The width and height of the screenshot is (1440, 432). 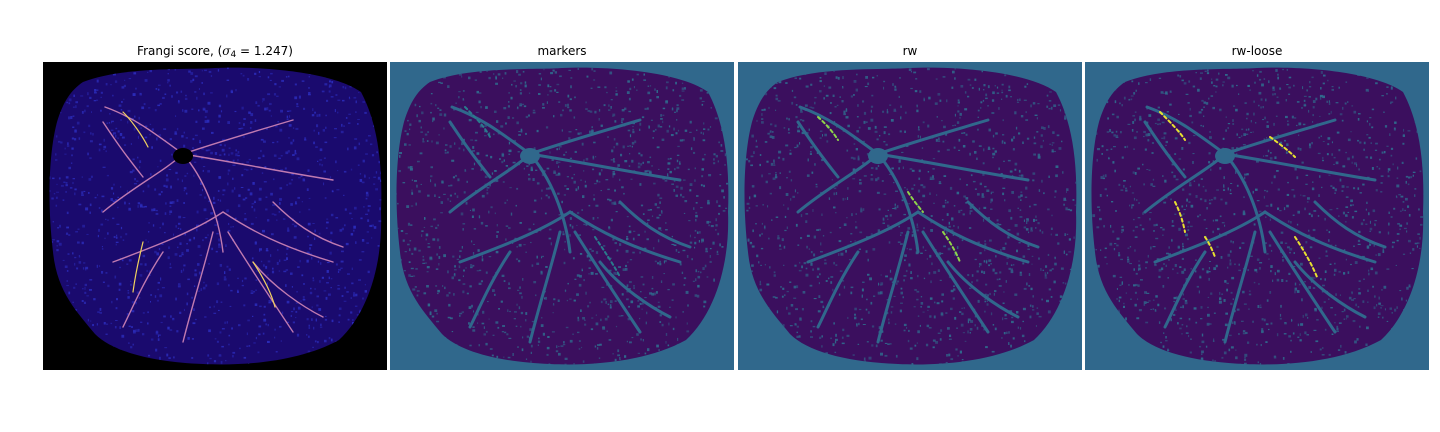 I want to click on vessel-line, so click(x=838, y=289).